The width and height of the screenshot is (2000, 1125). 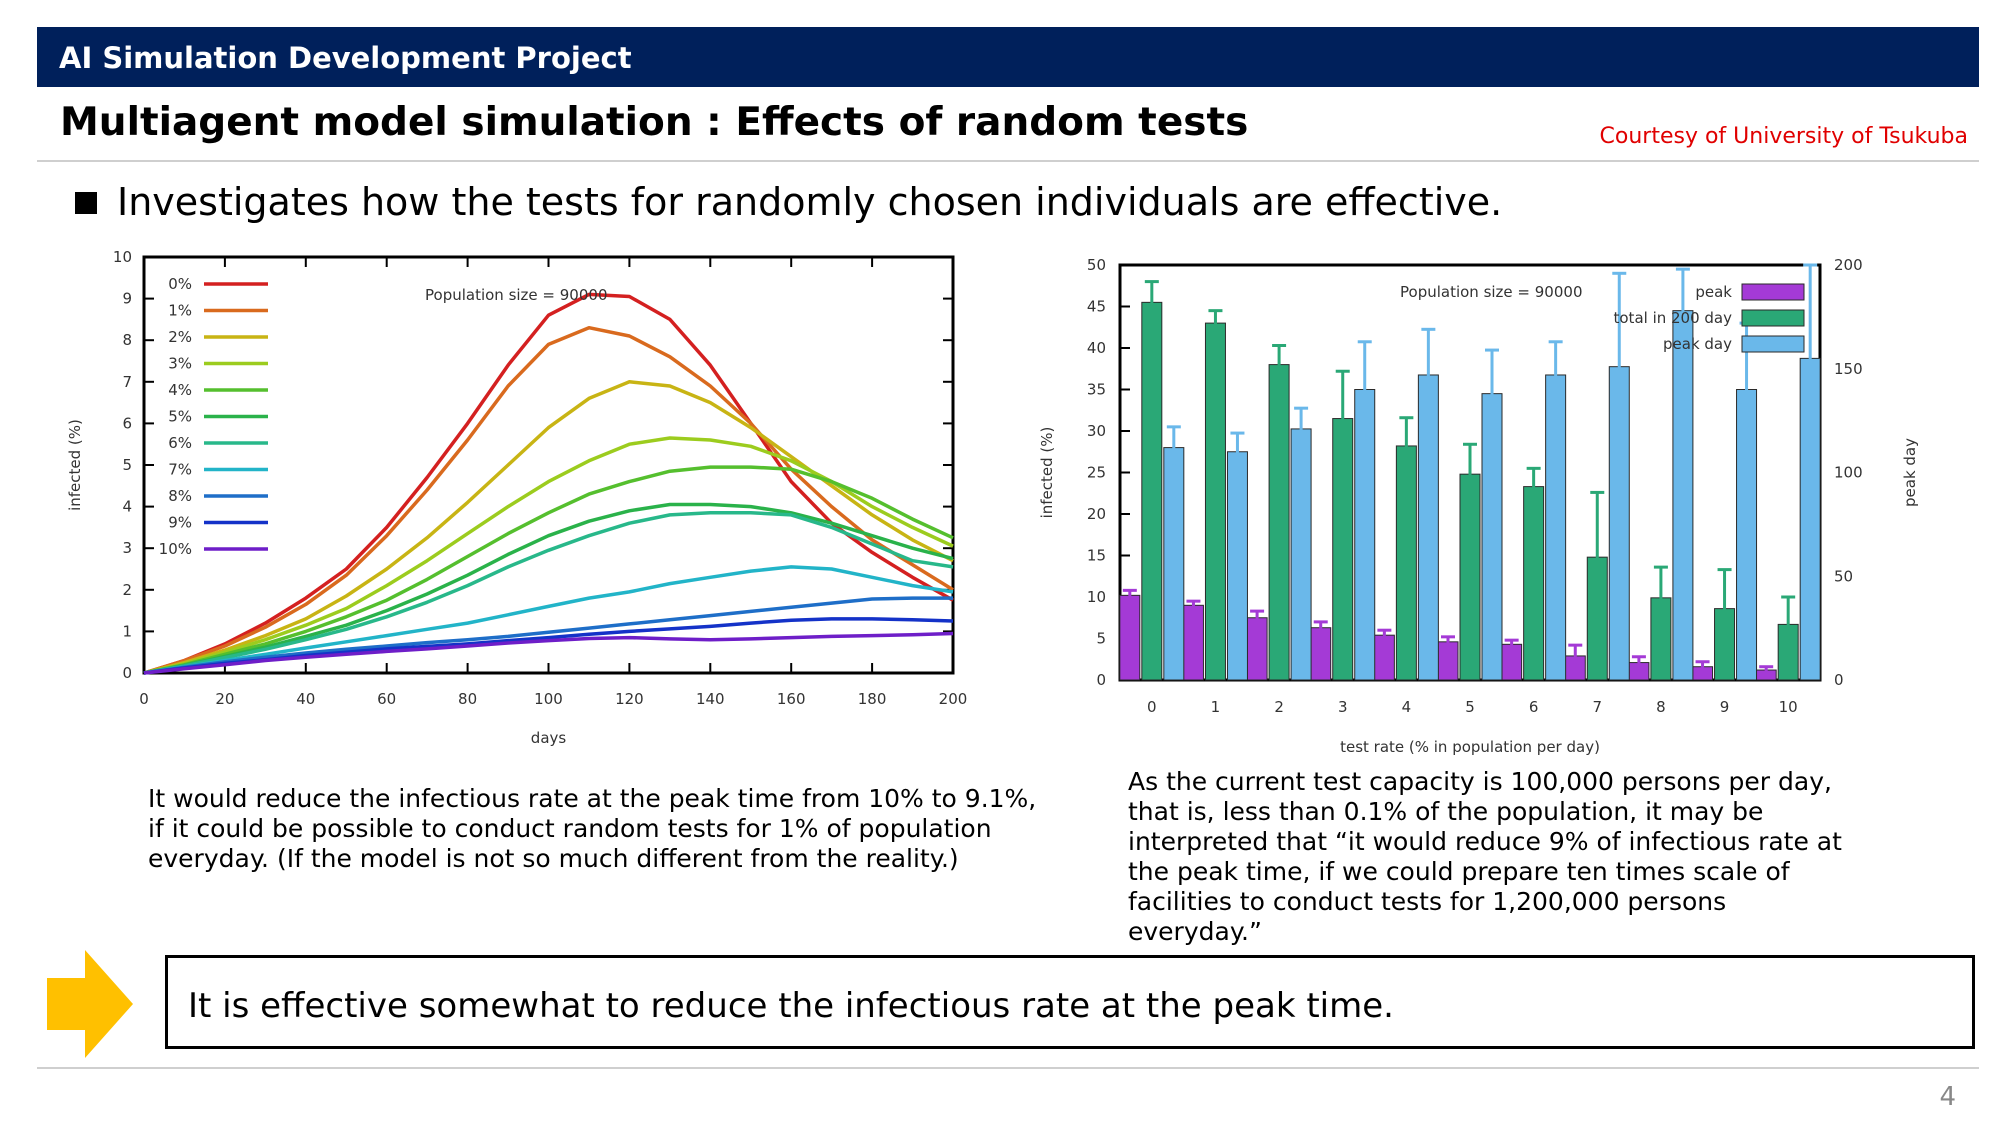 I want to click on x-tick-label: 160, so click(x=791, y=699).